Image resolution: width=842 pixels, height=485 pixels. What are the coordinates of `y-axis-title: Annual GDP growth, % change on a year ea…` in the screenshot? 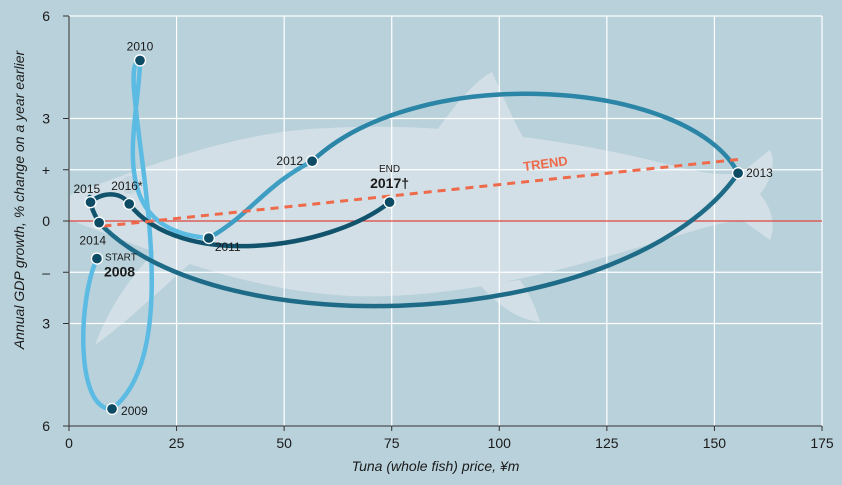 It's located at (19, 200).